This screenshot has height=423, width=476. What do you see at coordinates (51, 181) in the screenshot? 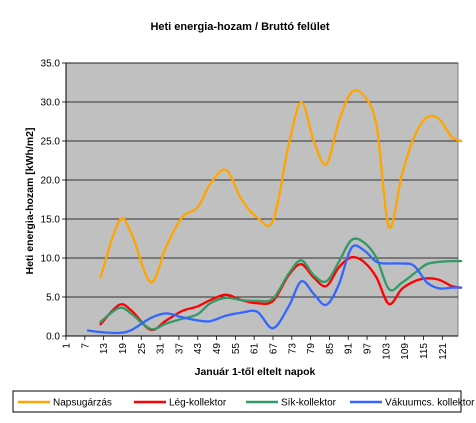
I see `y-tick-label: 20.0` at bounding box center [51, 181].